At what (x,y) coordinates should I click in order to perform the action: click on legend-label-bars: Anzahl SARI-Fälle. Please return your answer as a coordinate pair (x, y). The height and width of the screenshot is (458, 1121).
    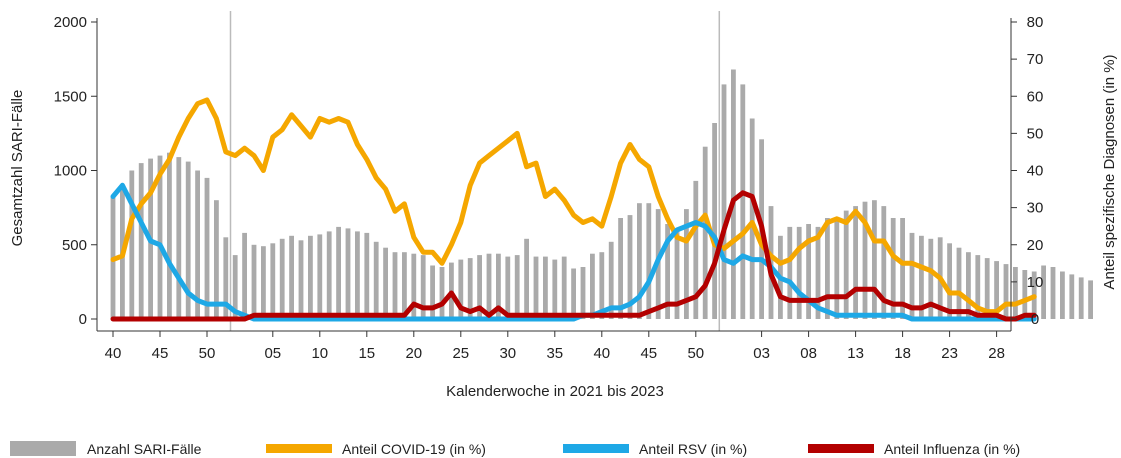
    Looking at the image, I should click on (144, 449).